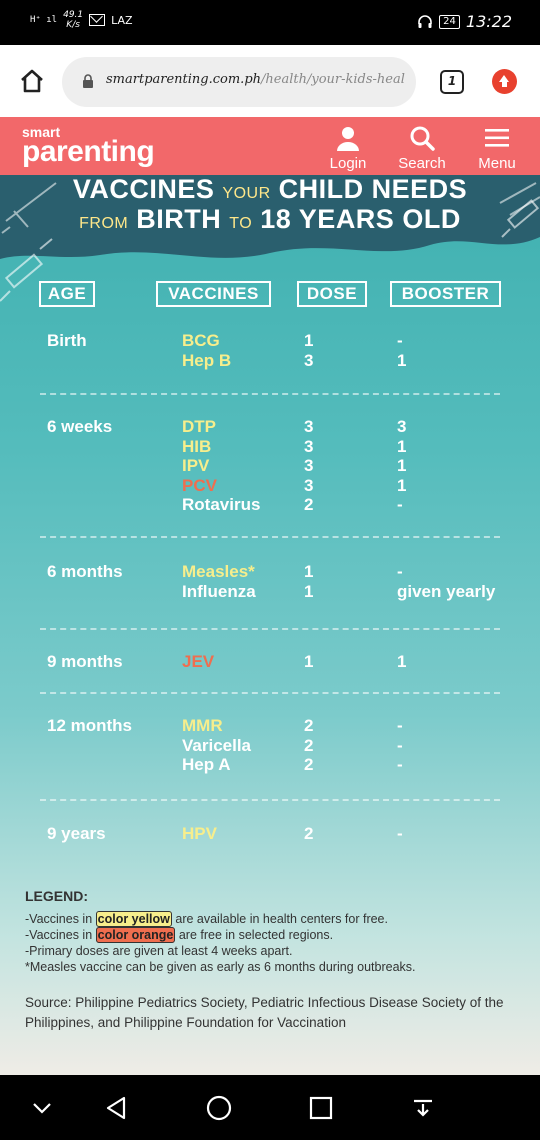 Image resolution: width=540 pixels, height=1140 pixels. I want to click on battery-icon: 24, so click(449, 21).